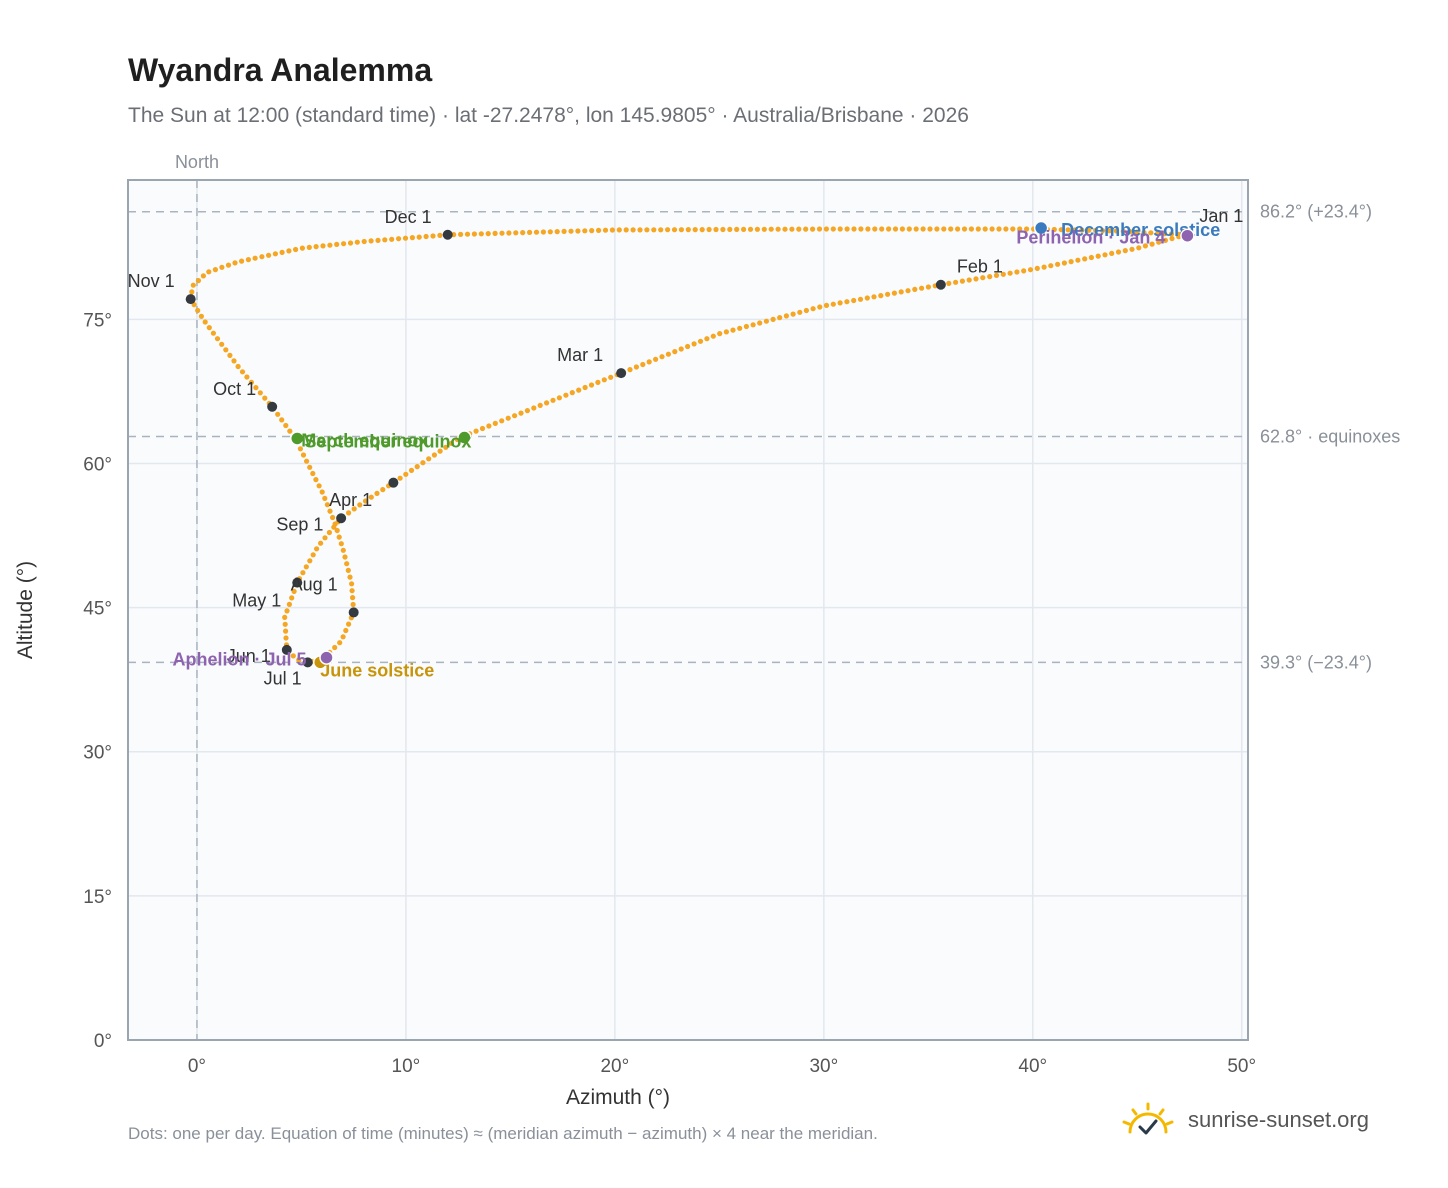 Image resolution: width=1448 pixels, height=1188 pixels. I want to click on reference-label: 86.2° (+23.4°), so click(1316, 212).